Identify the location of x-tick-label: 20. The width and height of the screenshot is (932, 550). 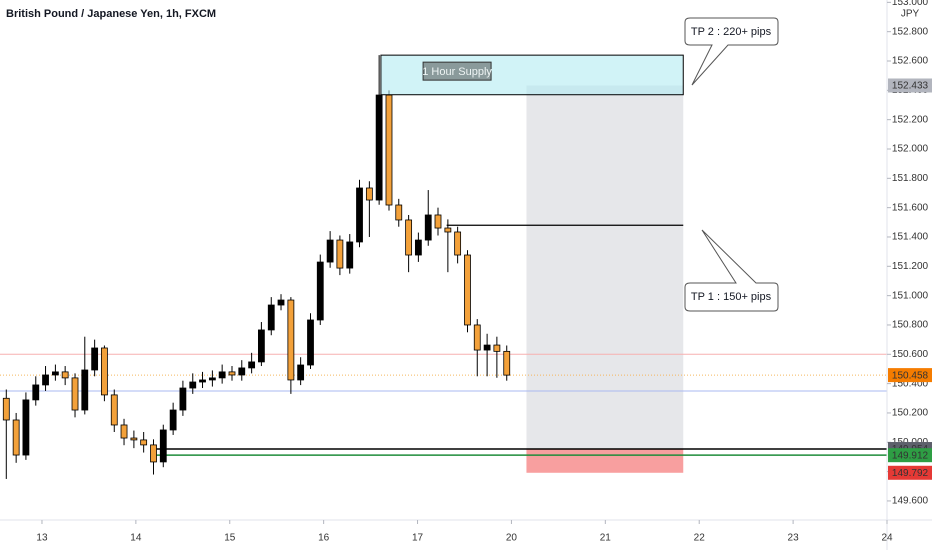
(512, 538).